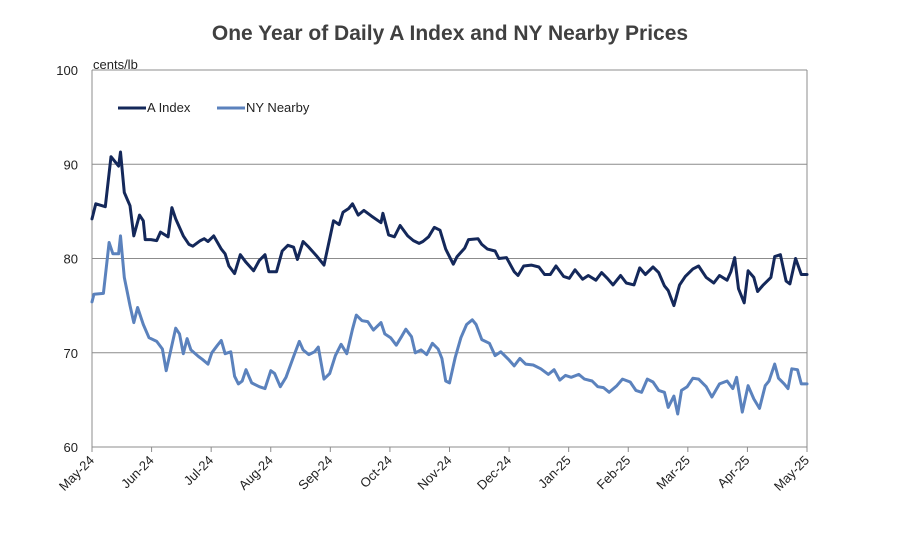 The height and width of the screenshot is (536, 900). What do you see at coordinates (494, 473) in the screenshot?
I see `x-tick-label: Dec-24` at bounding box center [494, 473].